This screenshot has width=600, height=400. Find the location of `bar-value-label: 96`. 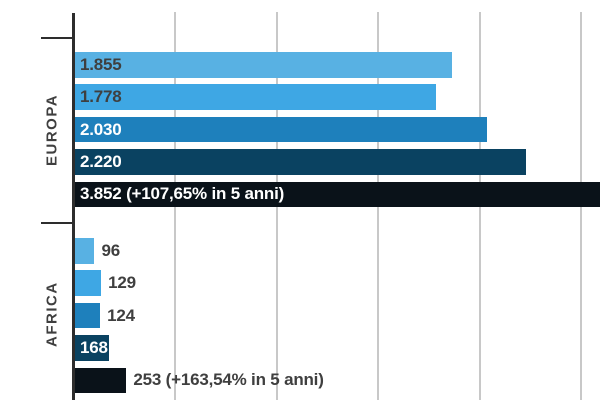

bar-value-label: 96 is located at coordinates (110, 250).